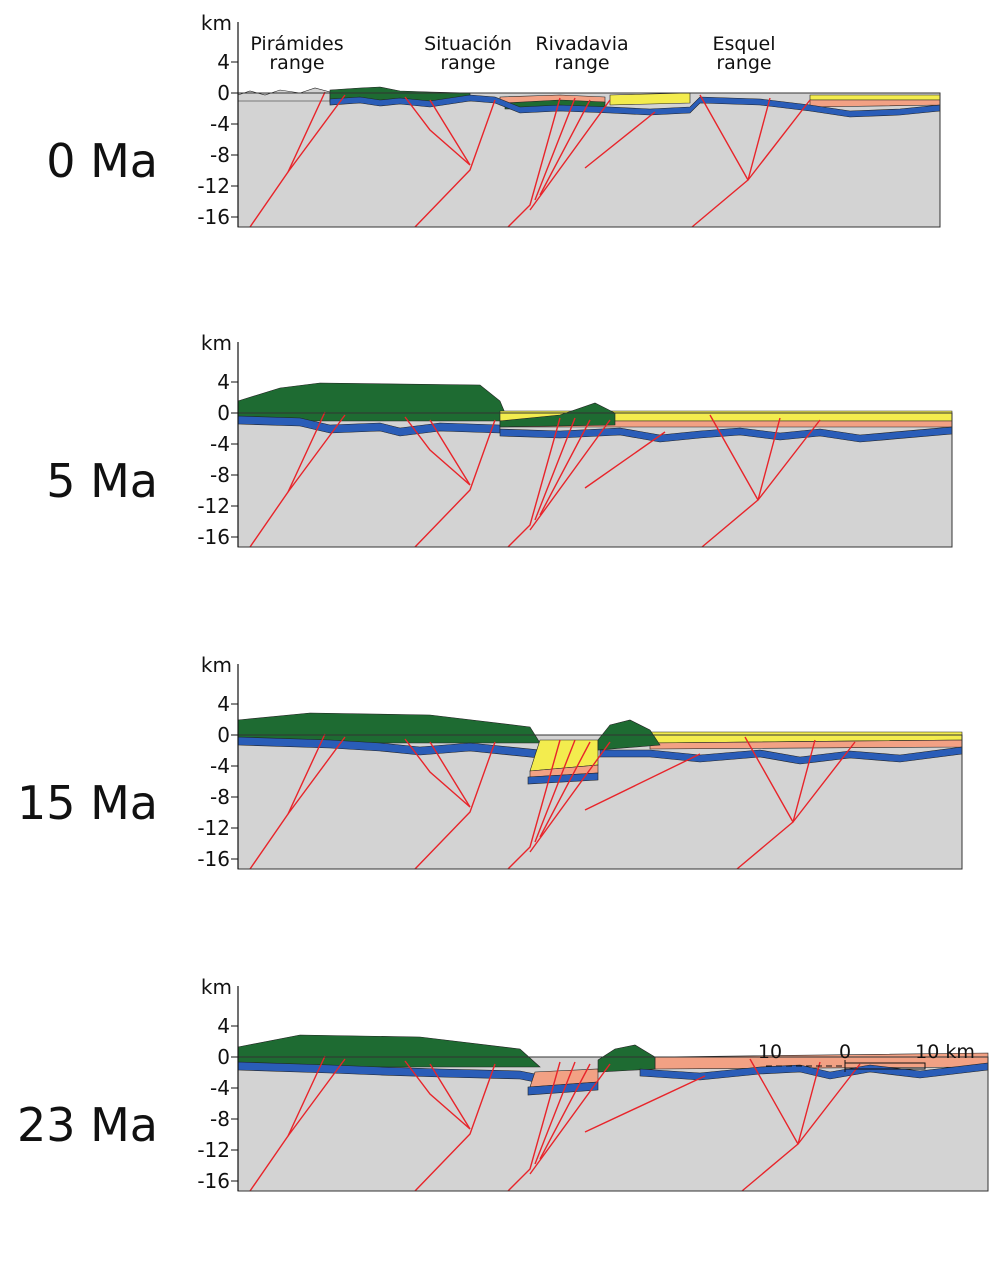 The width and height of the screenshot is (989, 1274). I want to click on range-name: Pirámides, so click(296, 44).